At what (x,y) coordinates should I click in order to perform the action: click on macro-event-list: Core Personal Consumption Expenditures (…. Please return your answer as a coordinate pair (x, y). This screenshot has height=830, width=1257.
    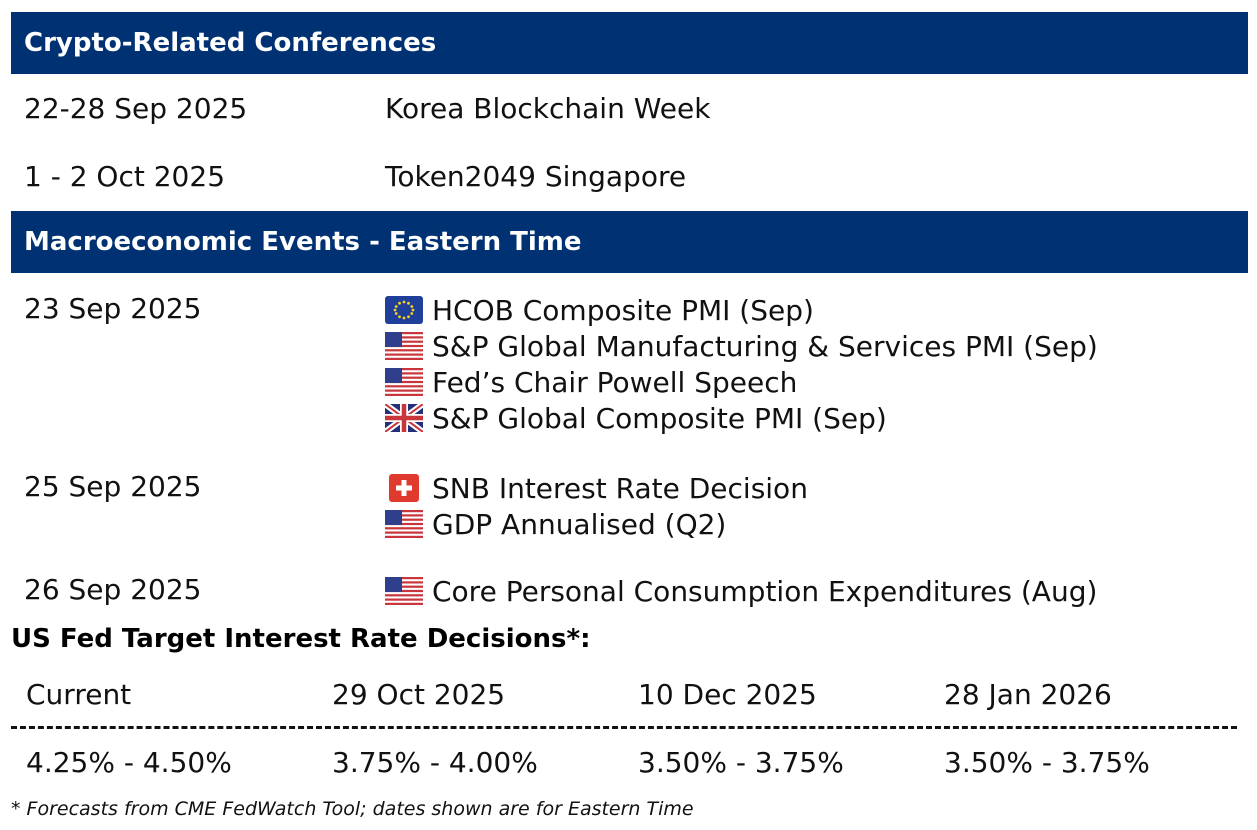
    Looking at the image, I should click on (741, 591).